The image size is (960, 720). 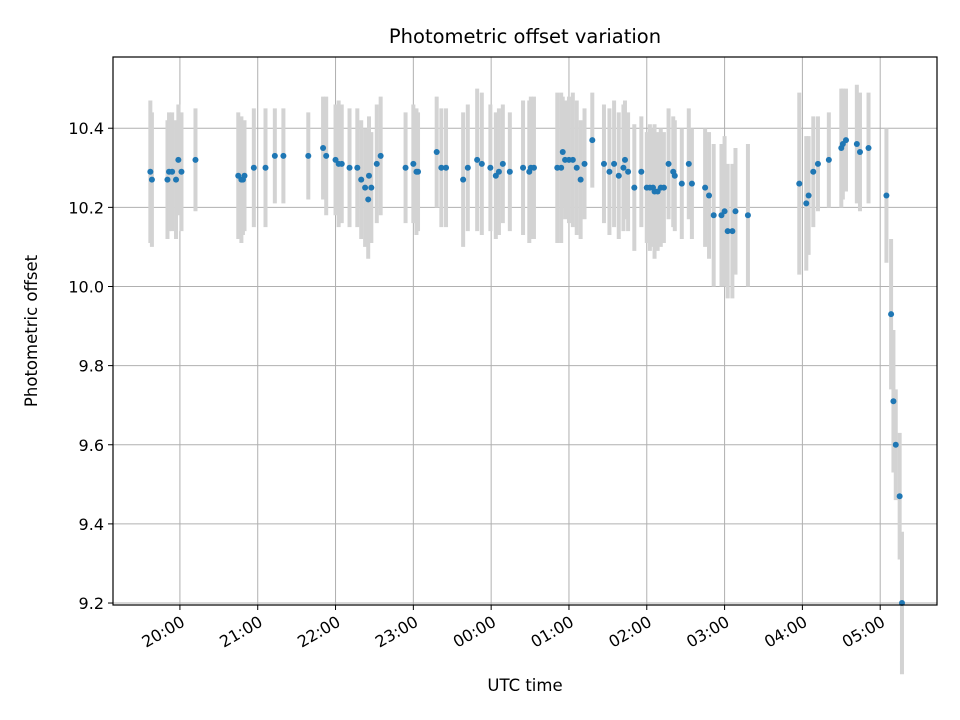 I want to click on y-axis-ticks: 9.2 9.4 9.6 9.8 10.0 10.2 10.4, so click(x=90, y=366).